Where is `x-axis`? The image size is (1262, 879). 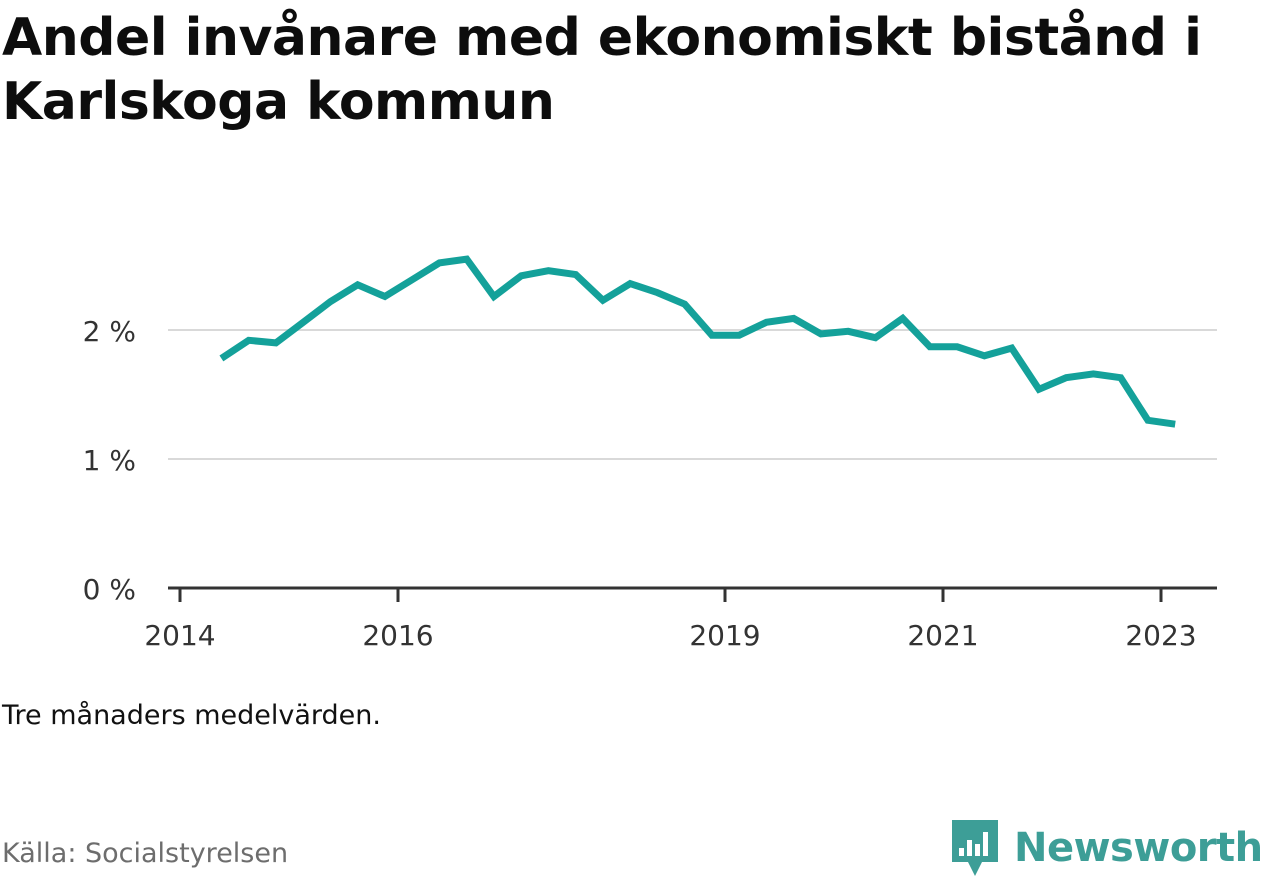
x-axis is located at coordinates (692, 594).